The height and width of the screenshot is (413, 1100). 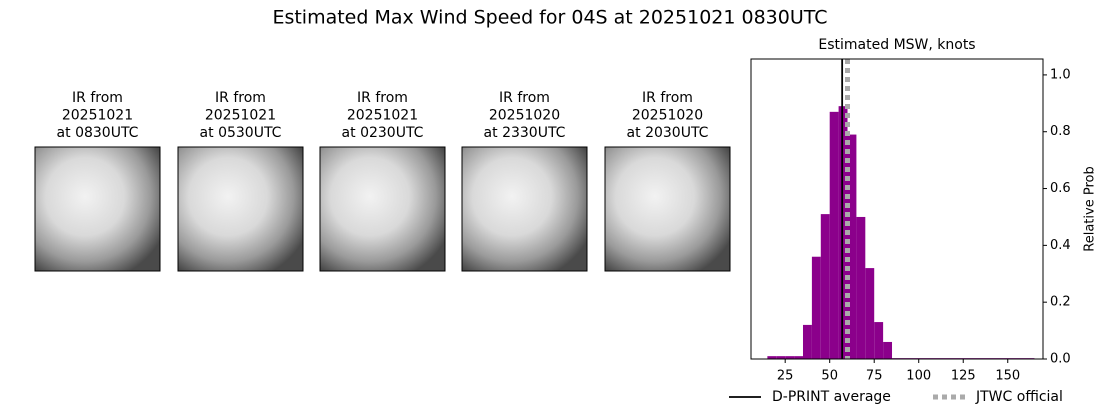 I want to click on panel-label: at 0830UTC, so click(x=98, y=133).